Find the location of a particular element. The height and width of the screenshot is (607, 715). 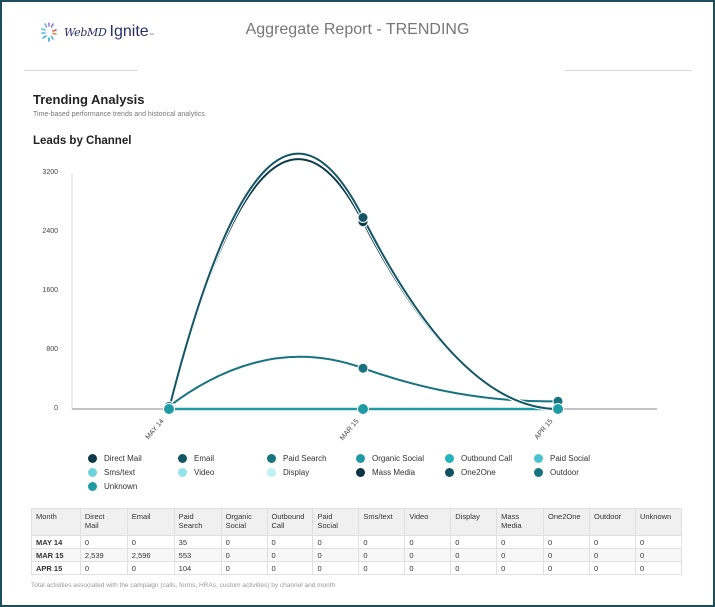

column-header: Unknown is located at coordinates (658, 522).